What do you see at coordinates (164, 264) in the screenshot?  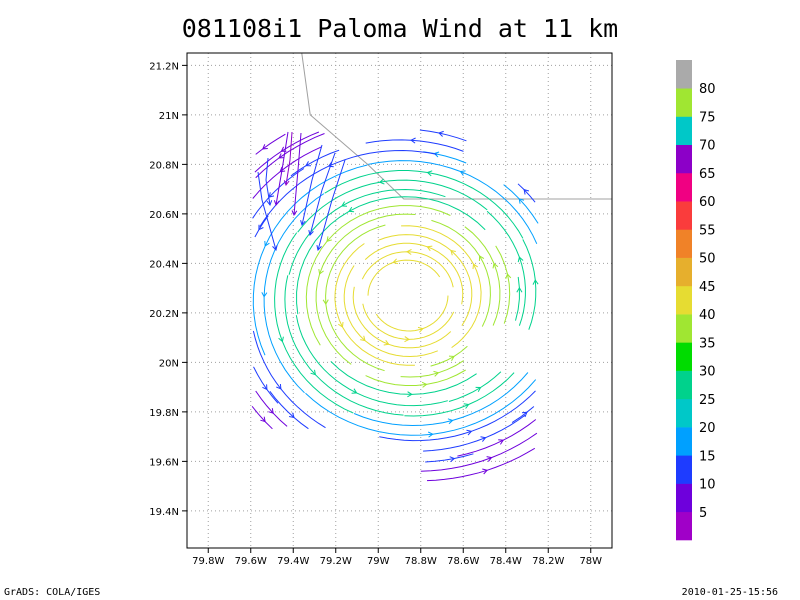 I see `y-tick-label: 20.4N` at bounding box center [164, 264].